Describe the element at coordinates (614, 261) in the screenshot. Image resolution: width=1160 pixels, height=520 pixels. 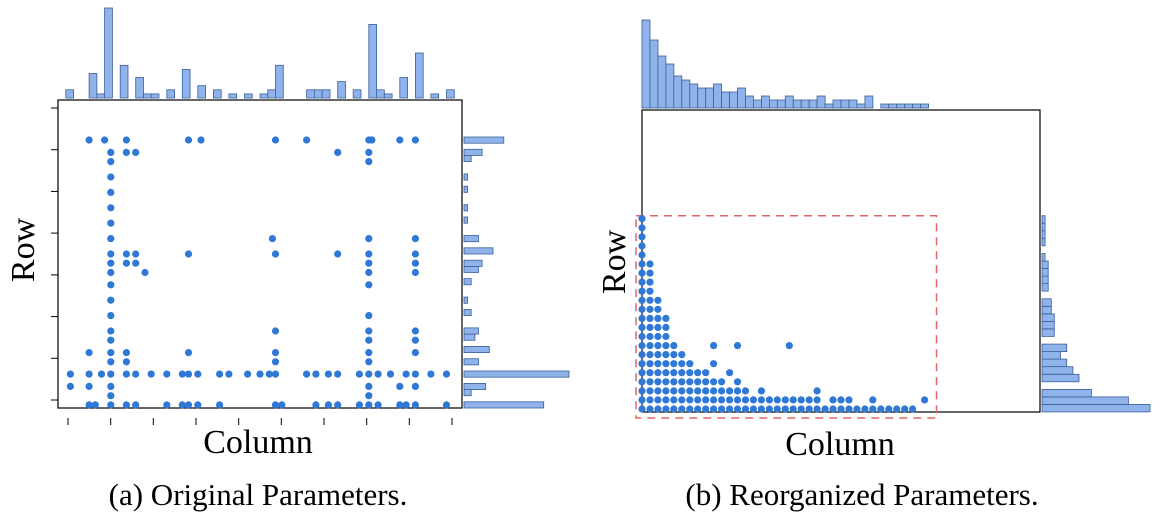
I see `b-y-axis-title: Row` at that location.